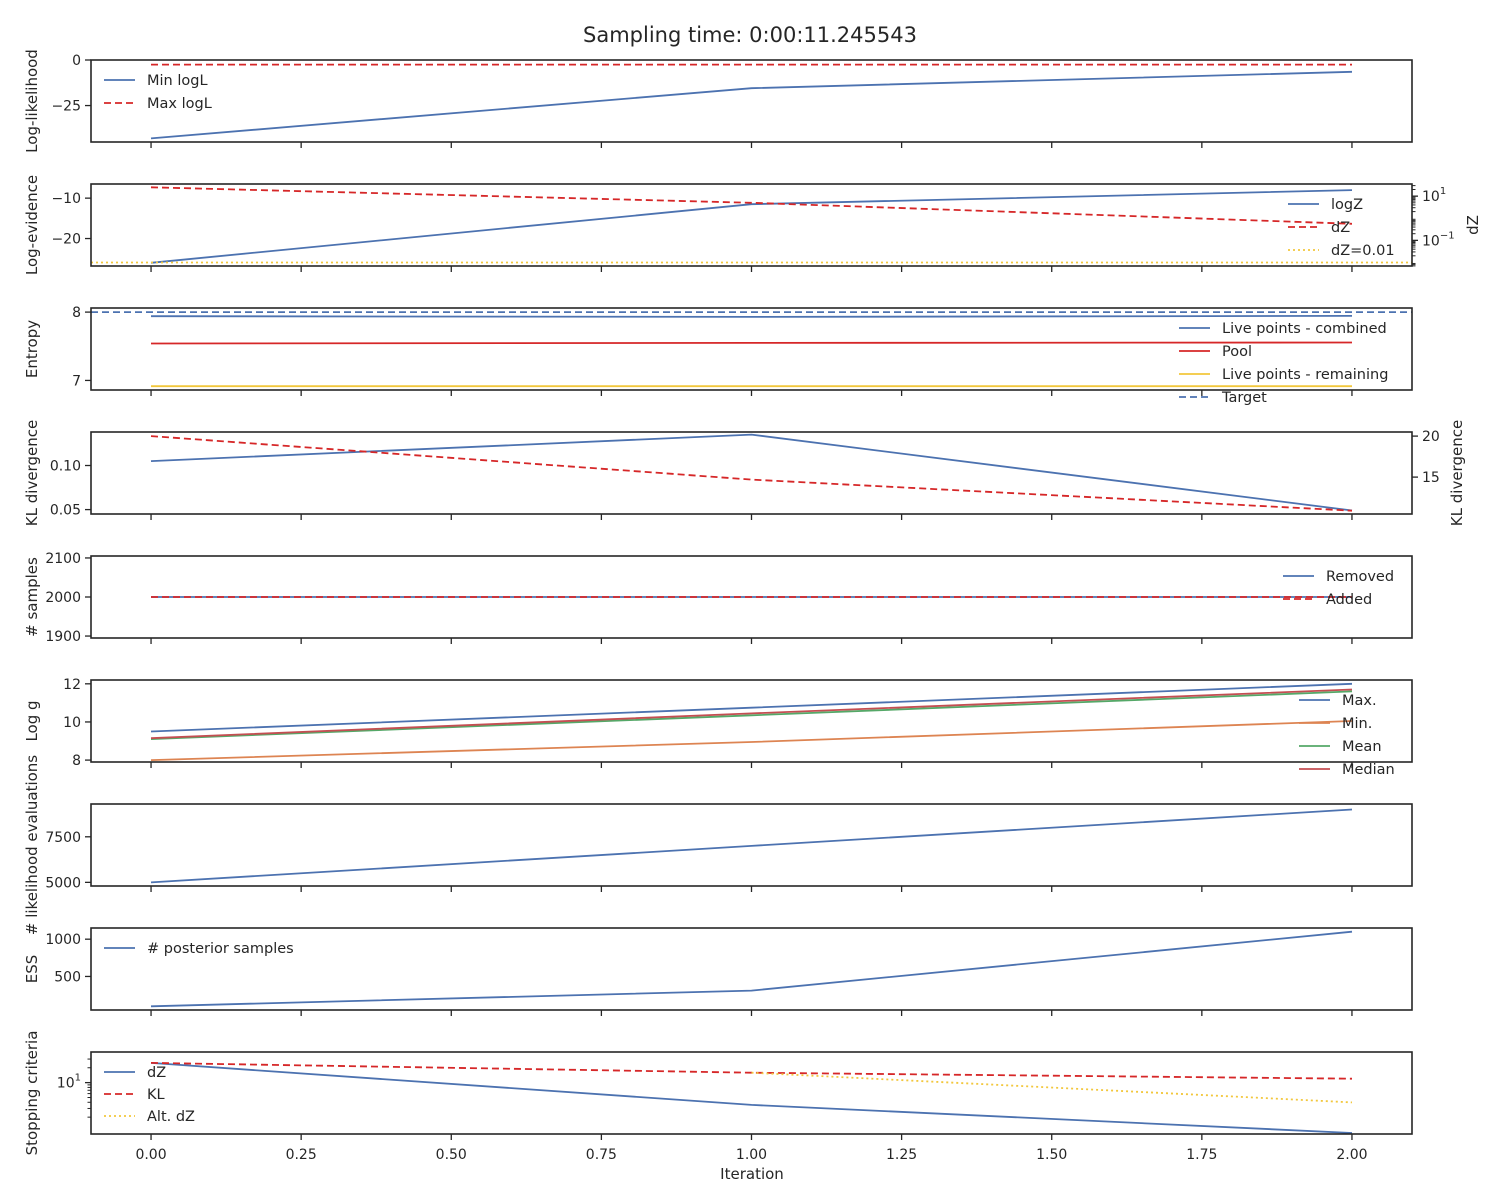 The height and width of the screenshot is (1200, 1500). I want to click on legend-label: Target, so click(1244, 398).